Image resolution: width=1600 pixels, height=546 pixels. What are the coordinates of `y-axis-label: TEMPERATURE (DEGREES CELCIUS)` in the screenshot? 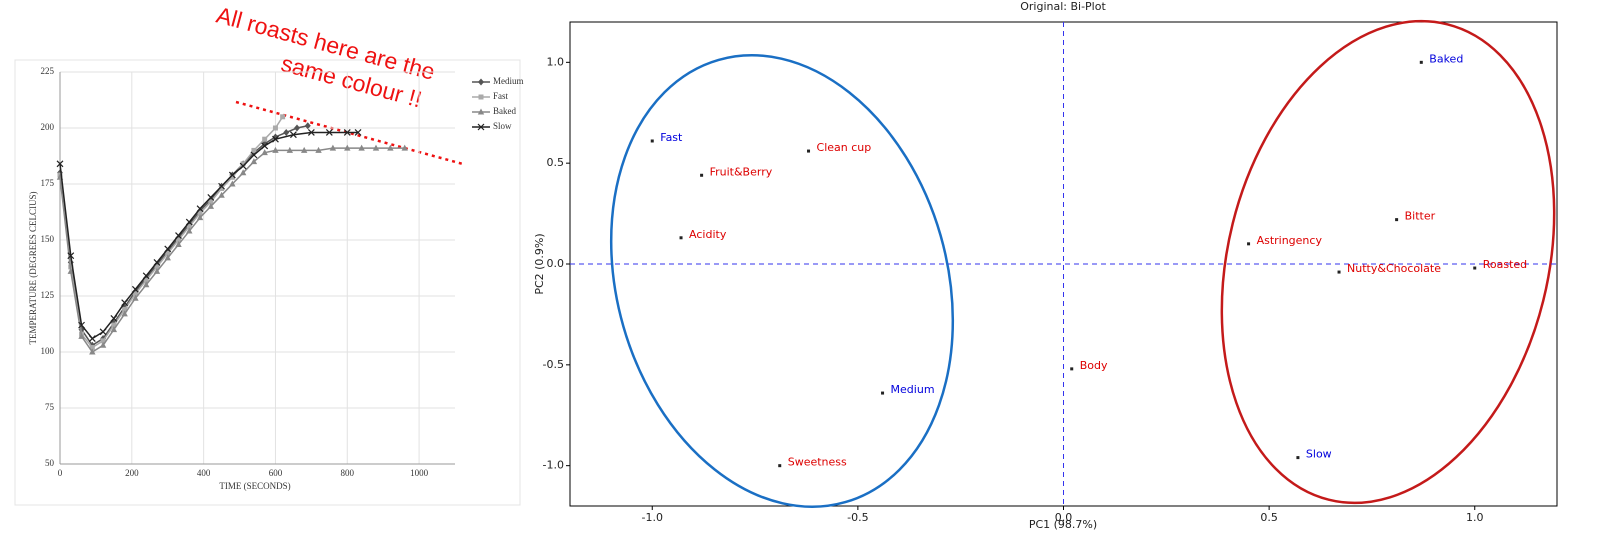 It's located at (33, 267).